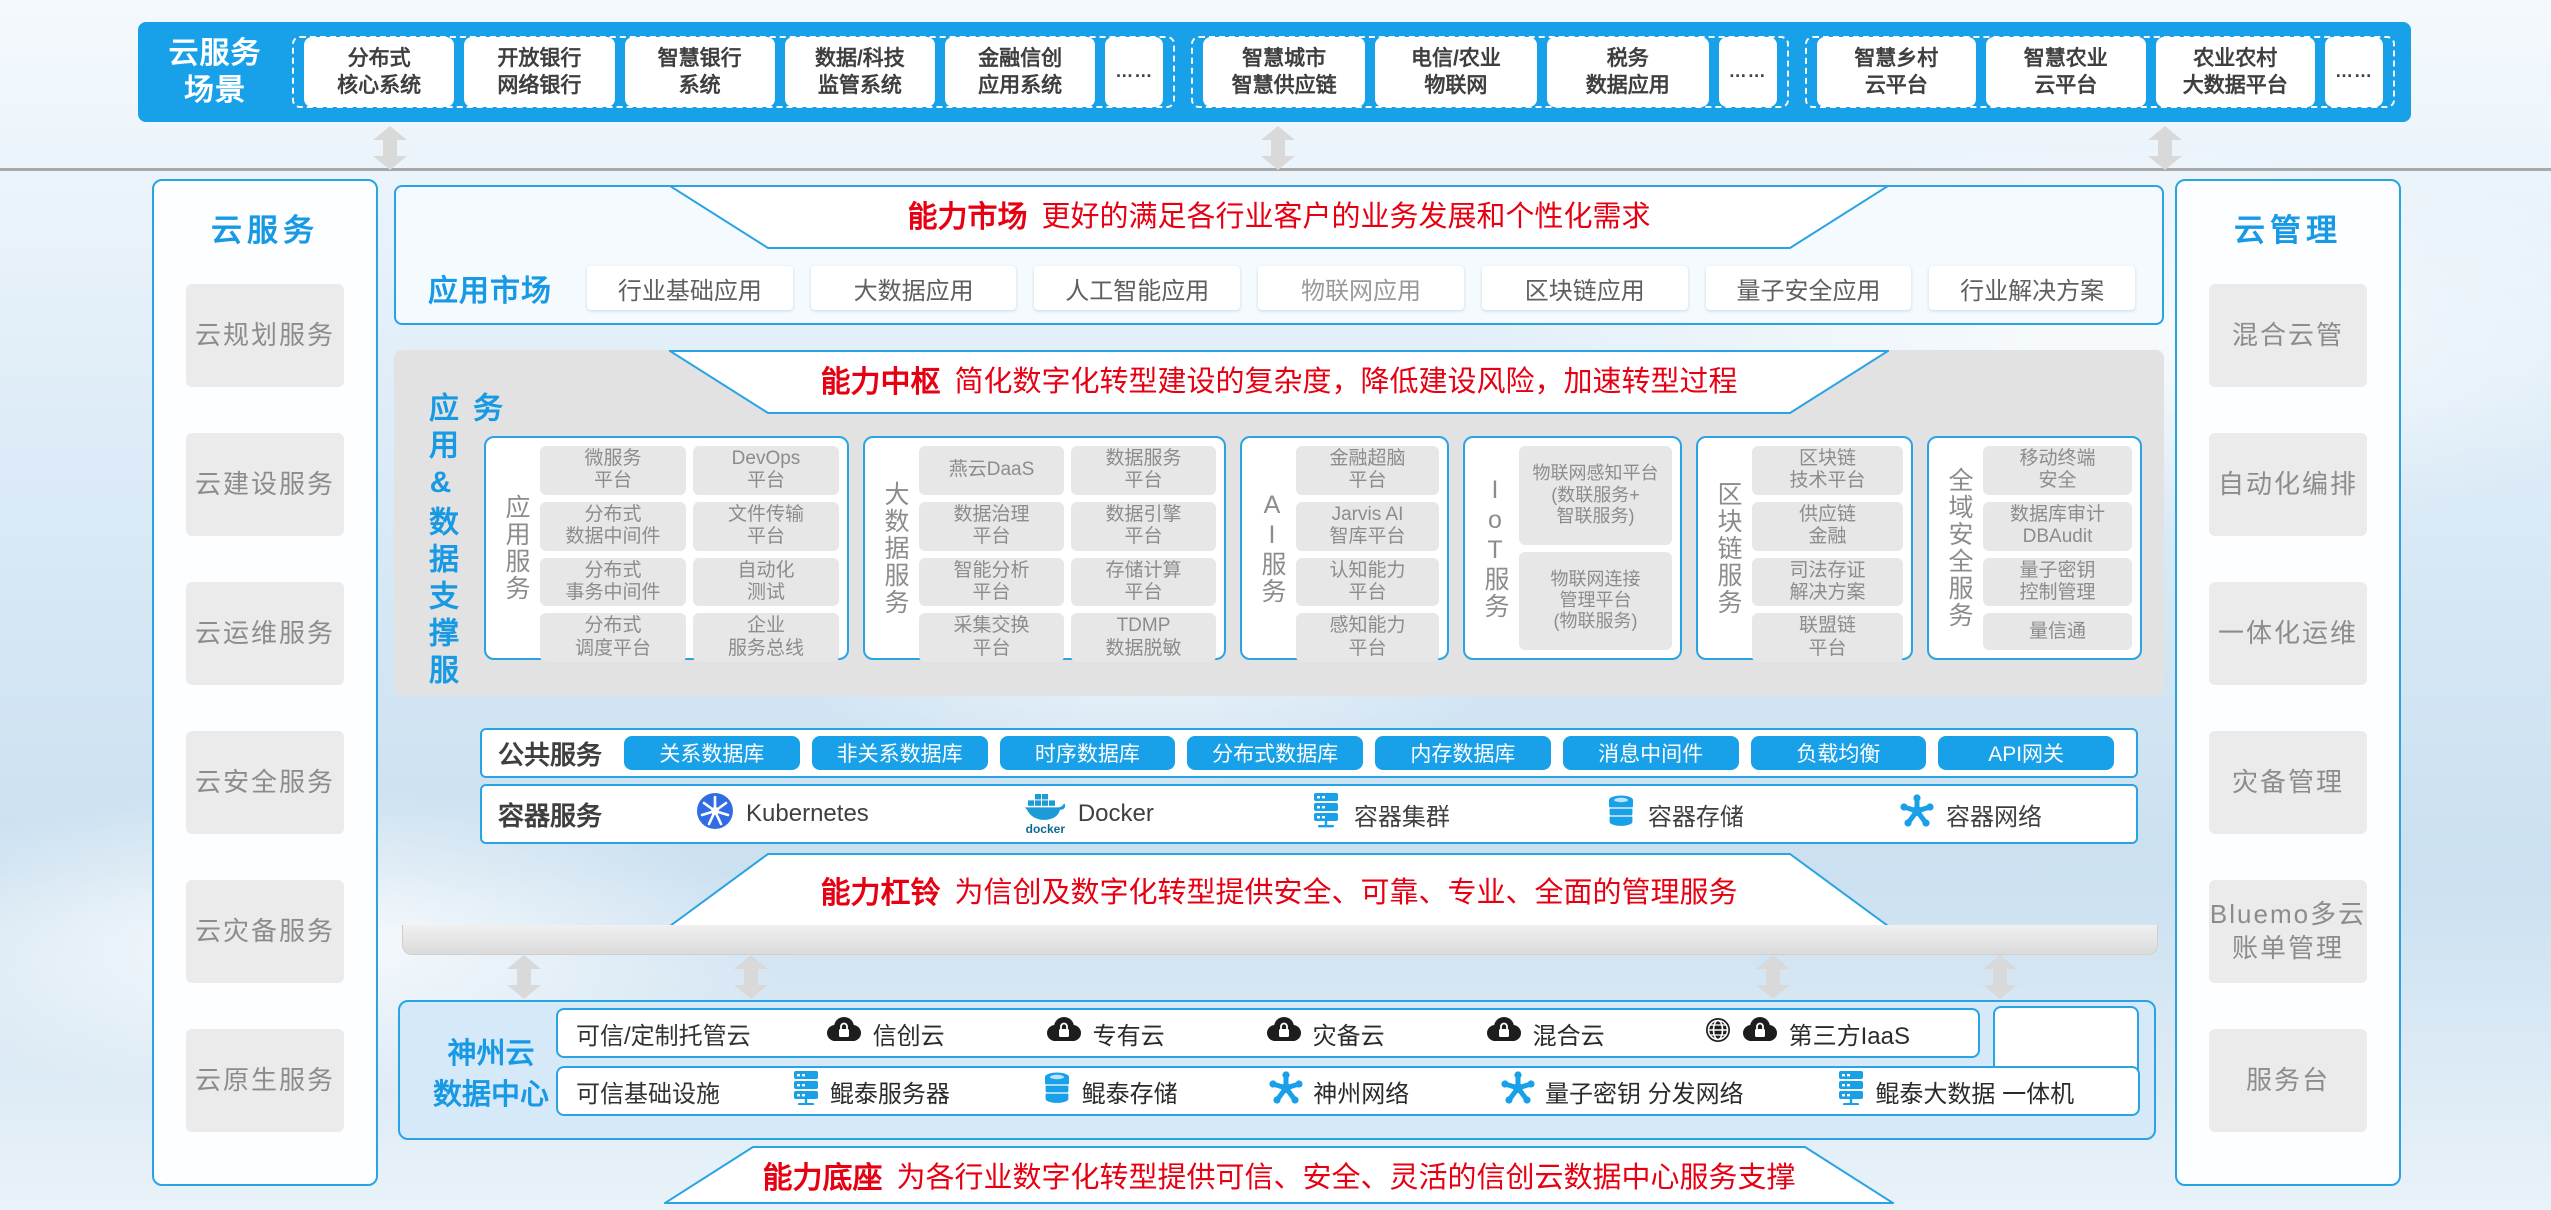 This screenshot has width=2551, height=1210. Describe the element at coordinates (913, 288) in the screenshot. I see `app-market-item: 大数据应用` at that location.